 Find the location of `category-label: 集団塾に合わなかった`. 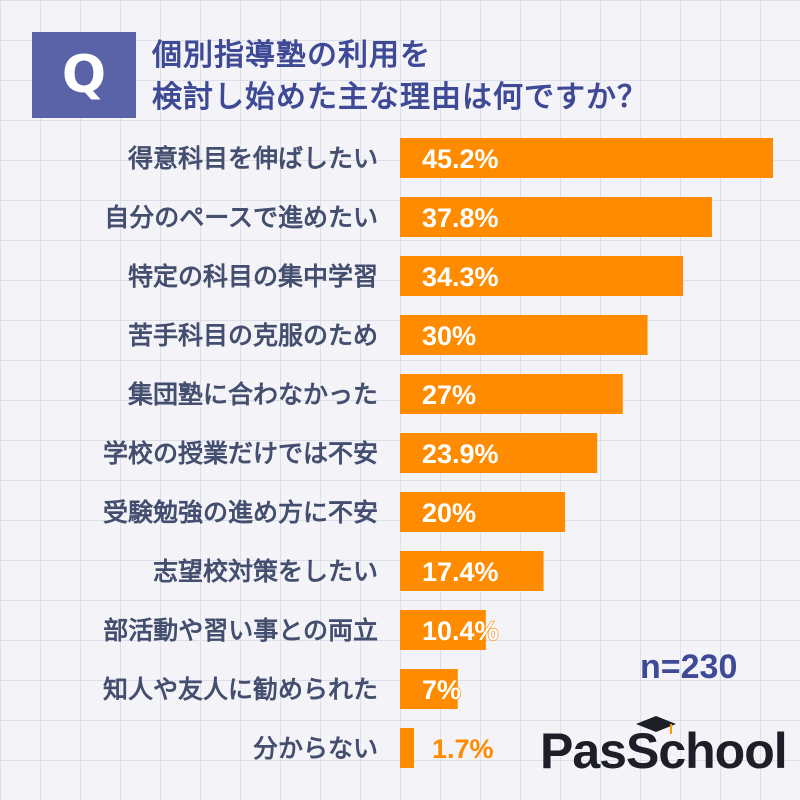

category-label: 集団塾に合わなかった is located at coordinates (252, 394).